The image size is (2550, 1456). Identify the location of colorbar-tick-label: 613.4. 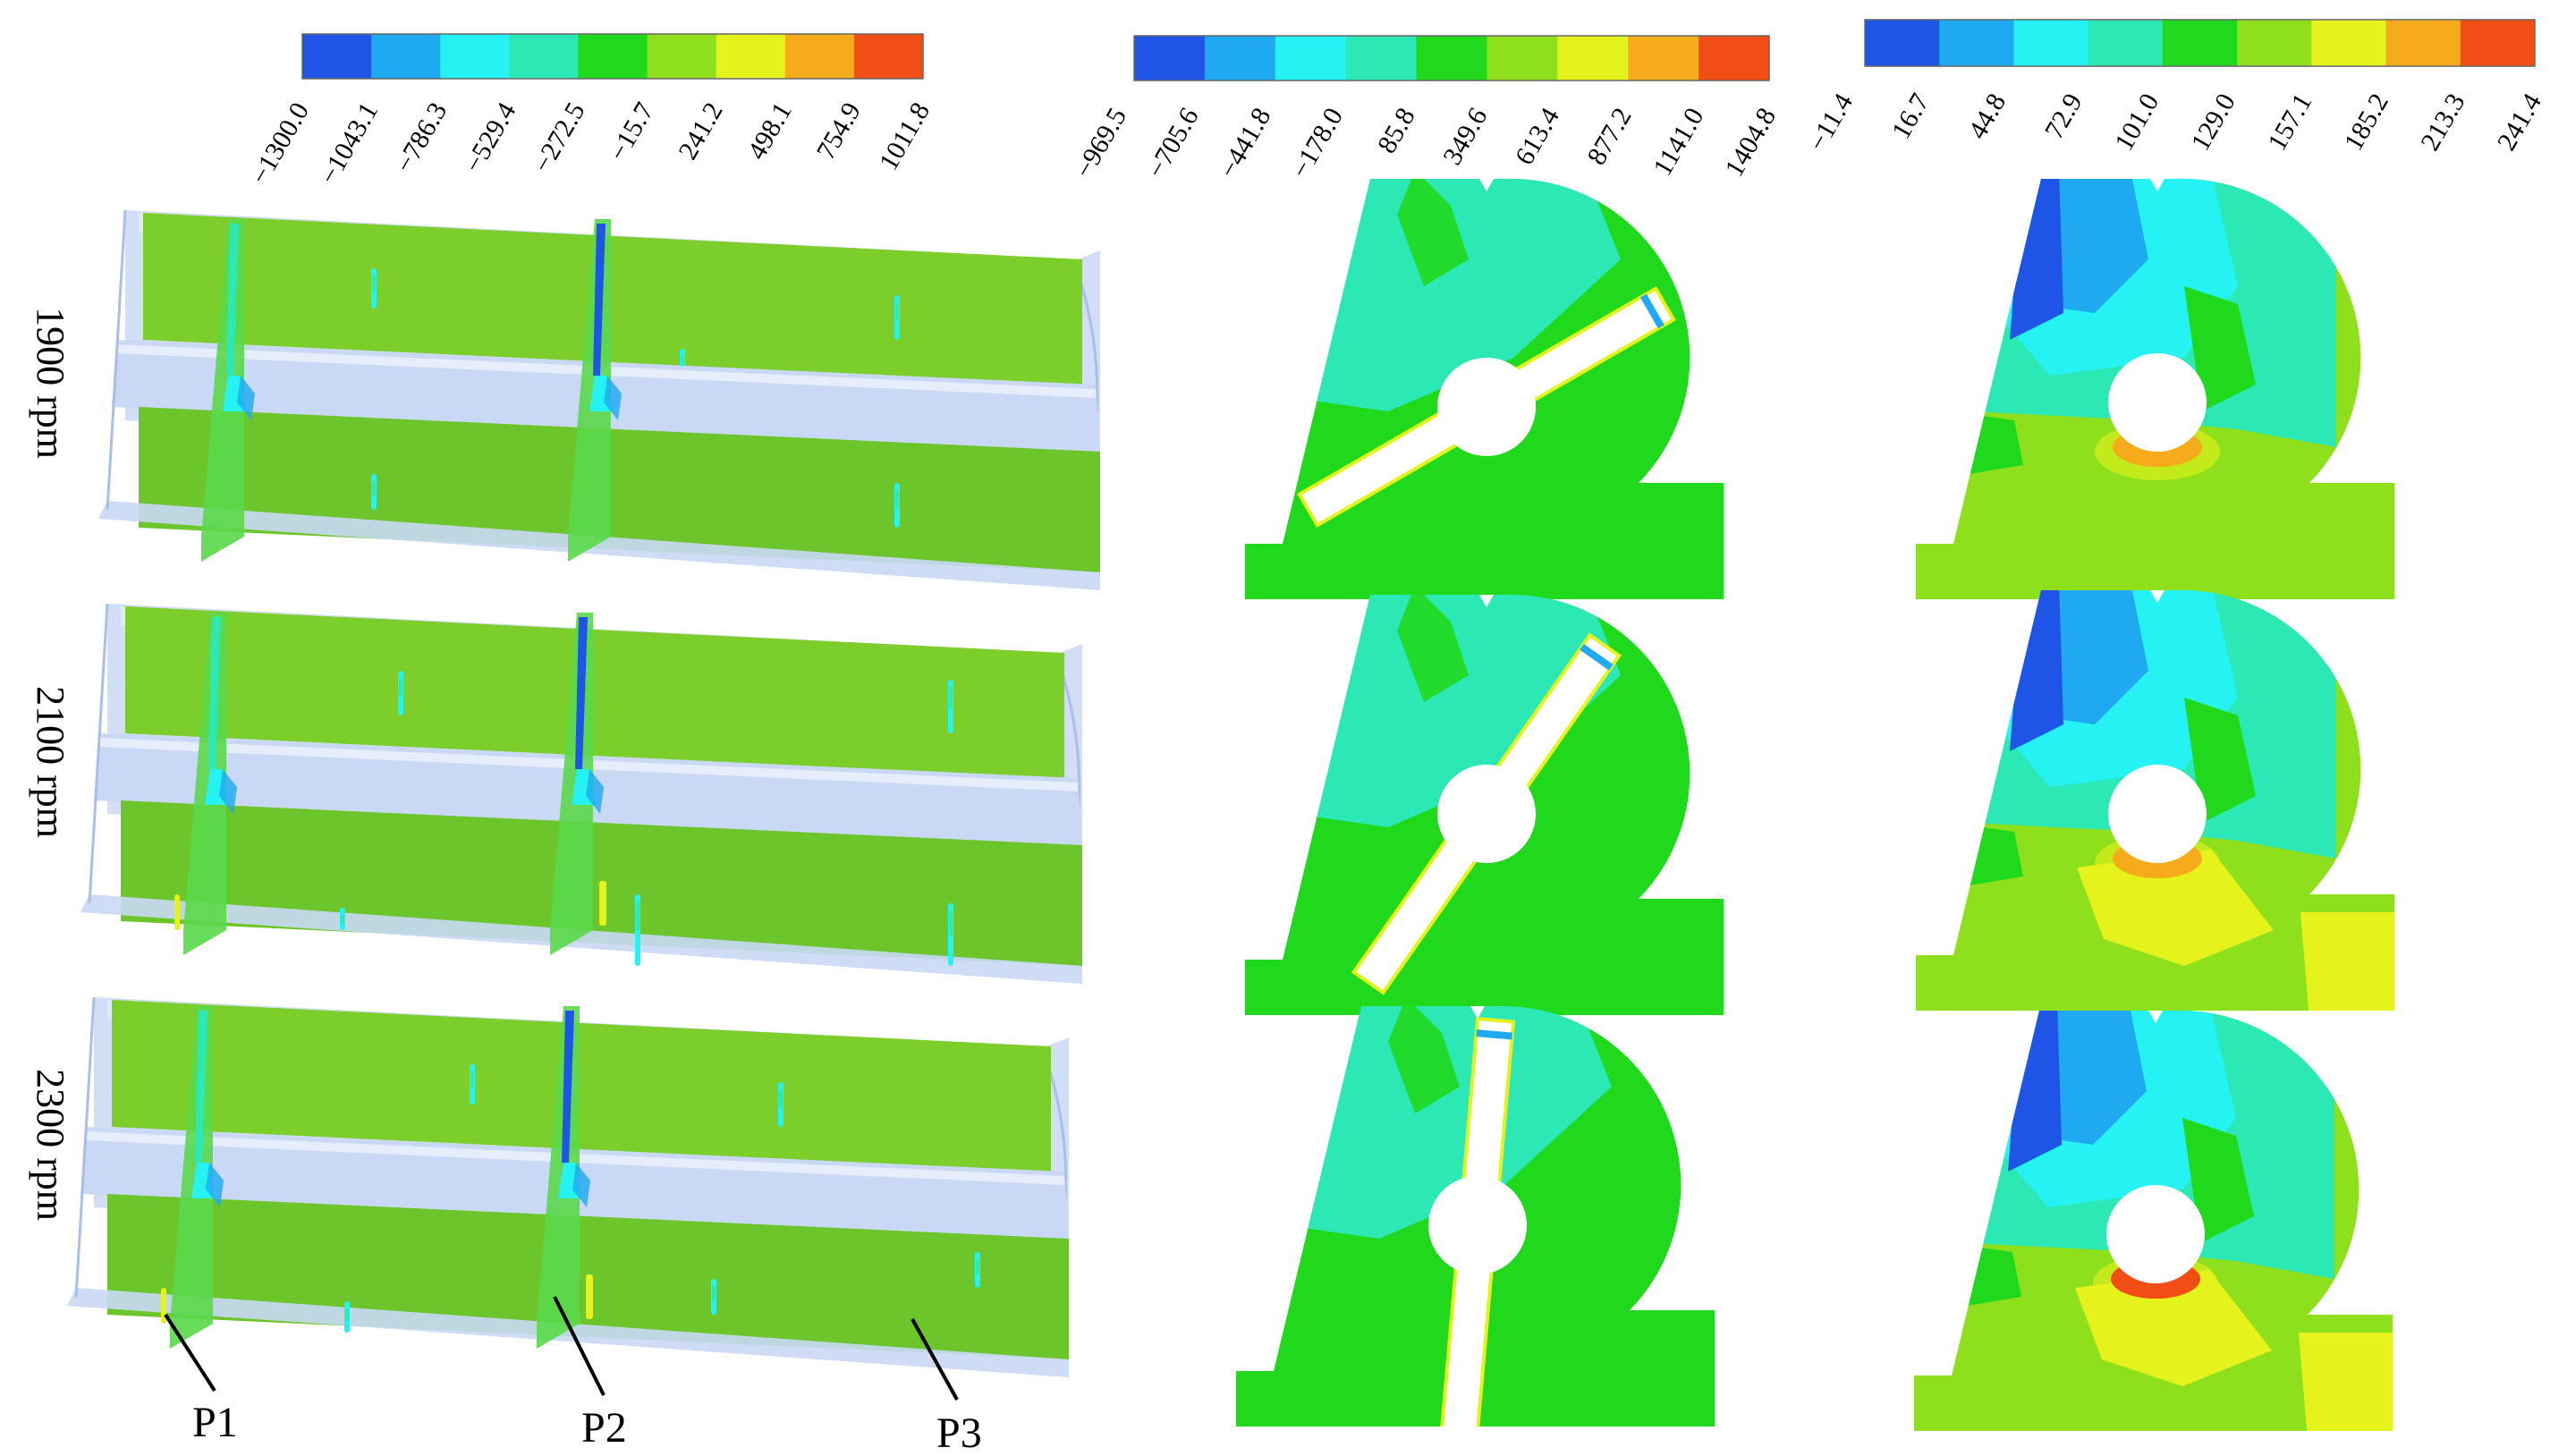
(1537, 136).